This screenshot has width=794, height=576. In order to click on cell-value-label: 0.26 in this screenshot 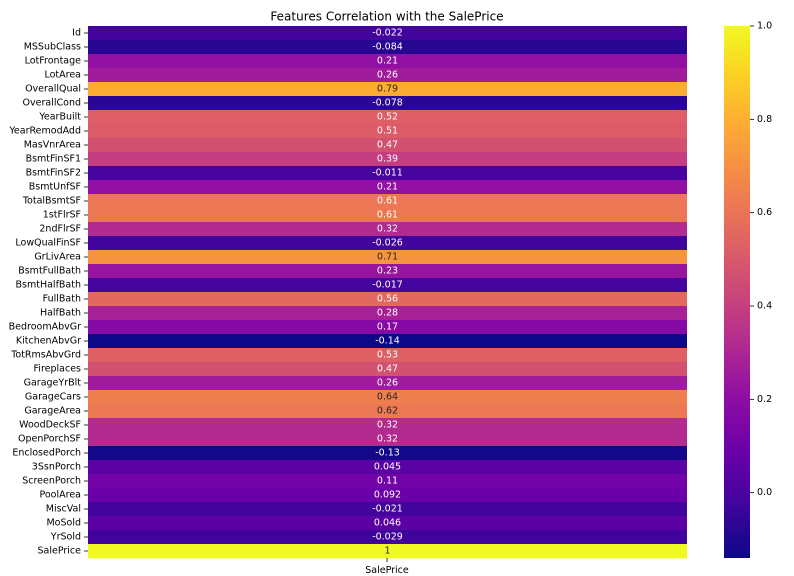, I will do `click(387, 75)`.